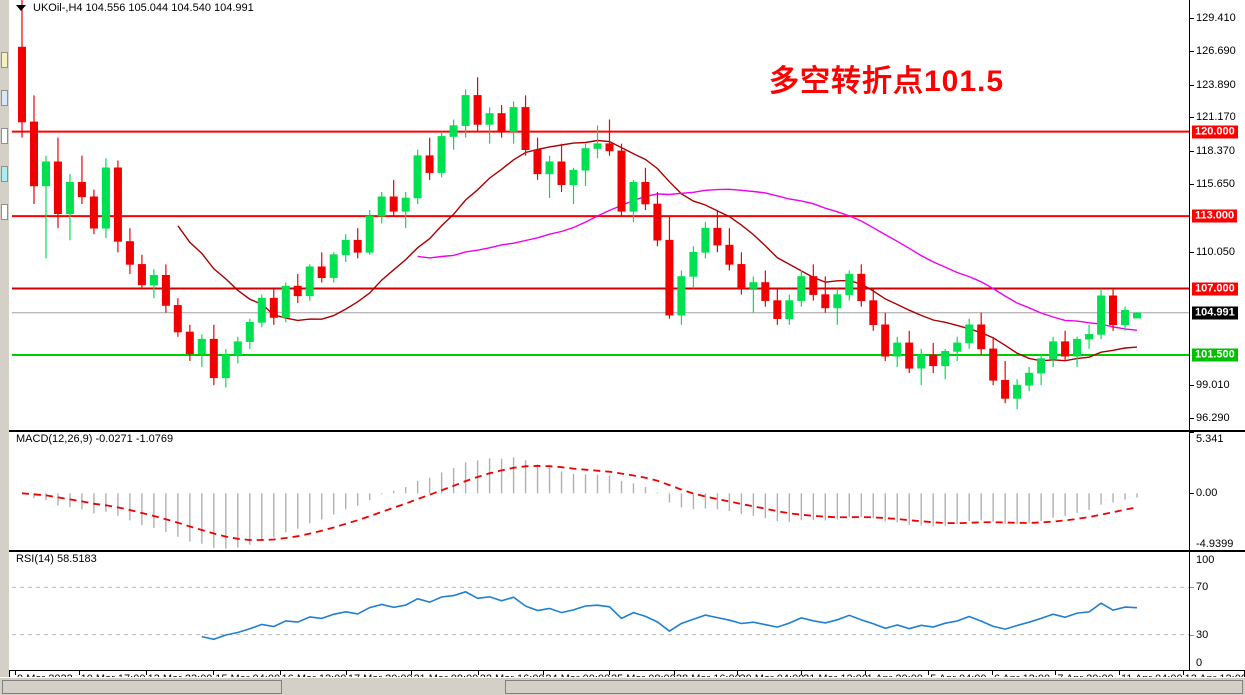  I want to click on rsi-axis-label: 0, so click(1199, 663).